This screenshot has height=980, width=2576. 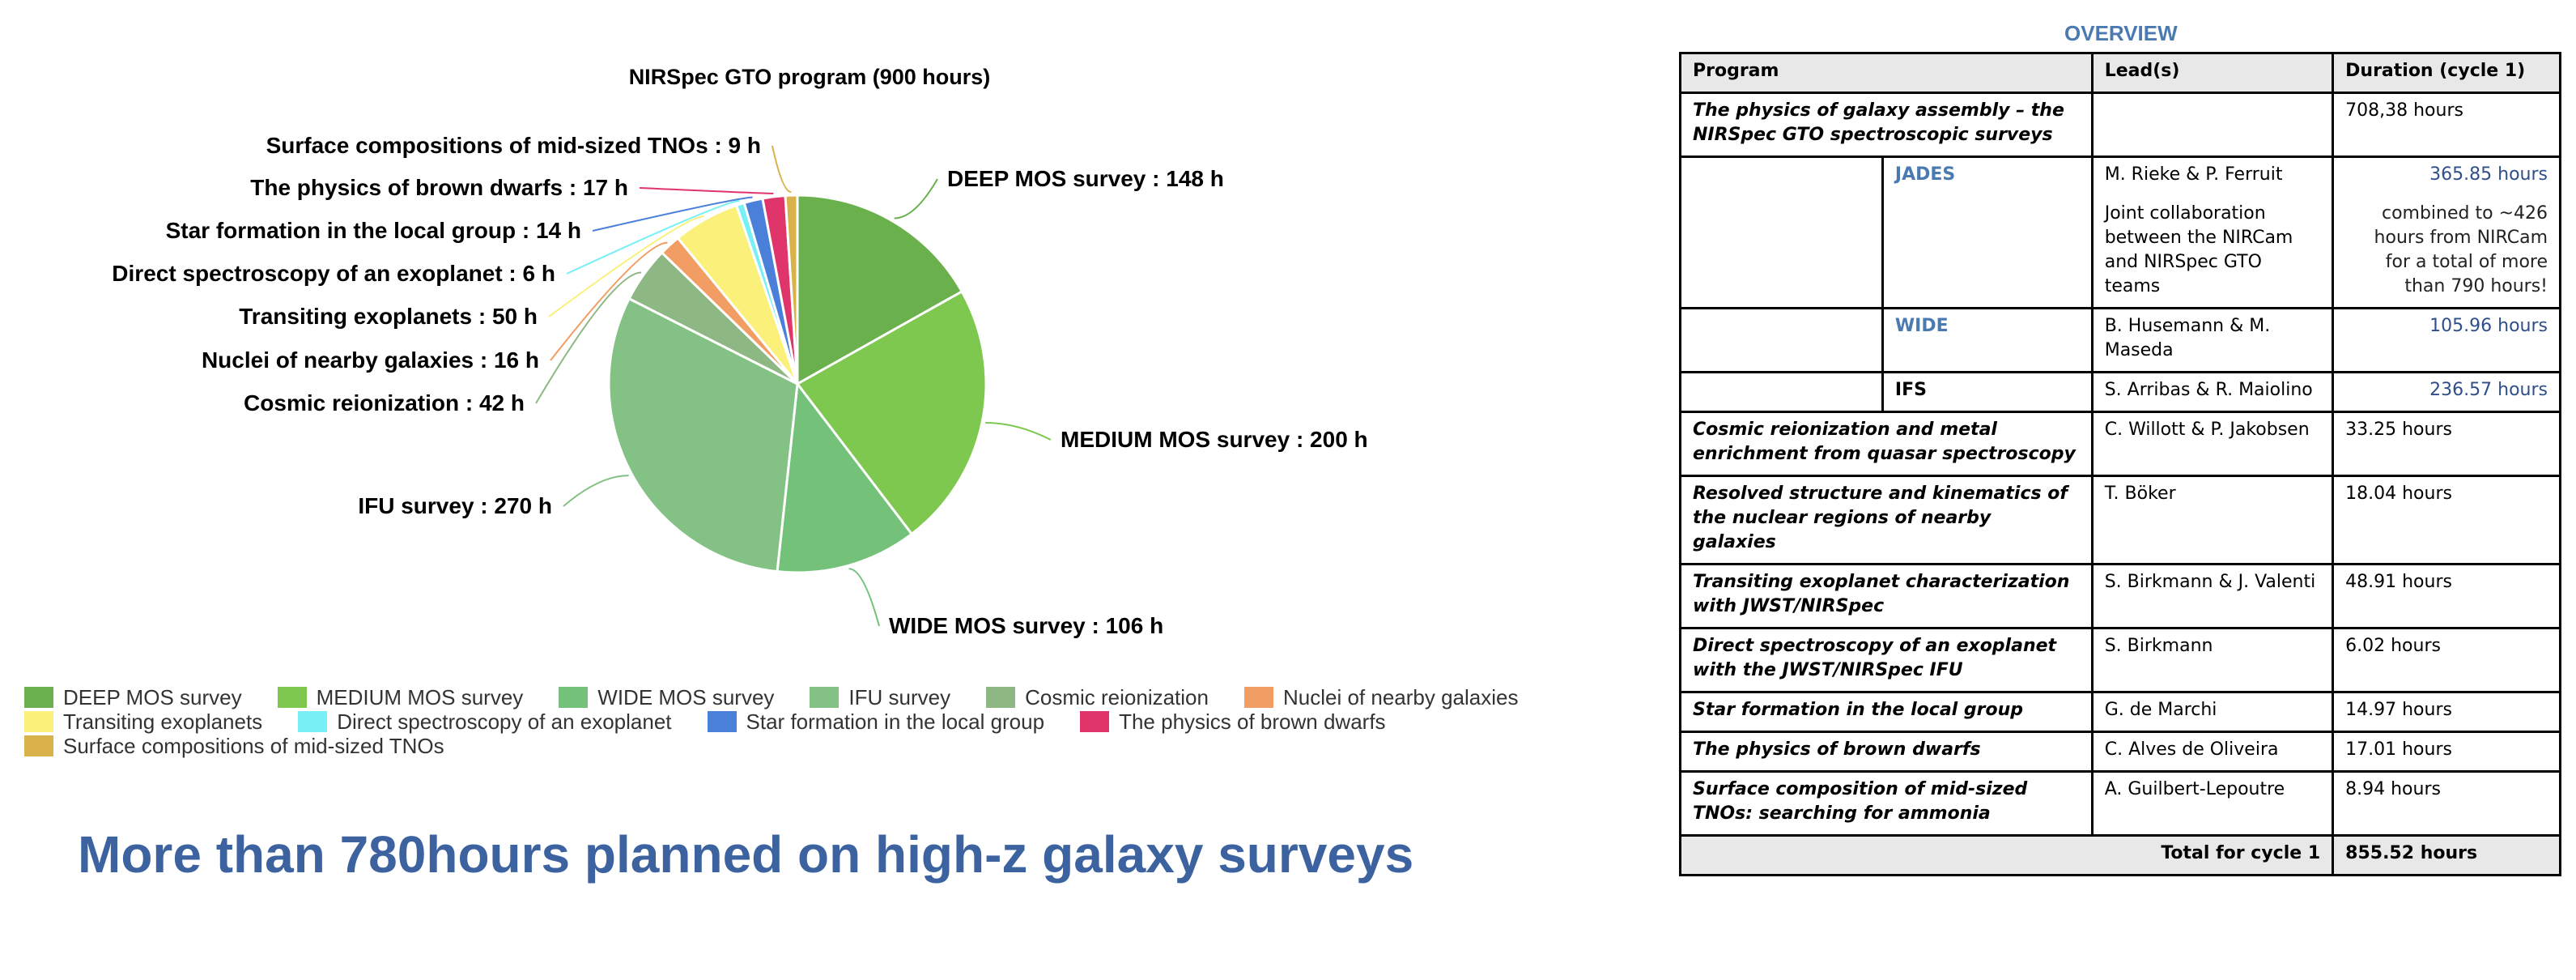 I want to click on legend-label: WIDE MOS survey, so click(x=686, y=697).